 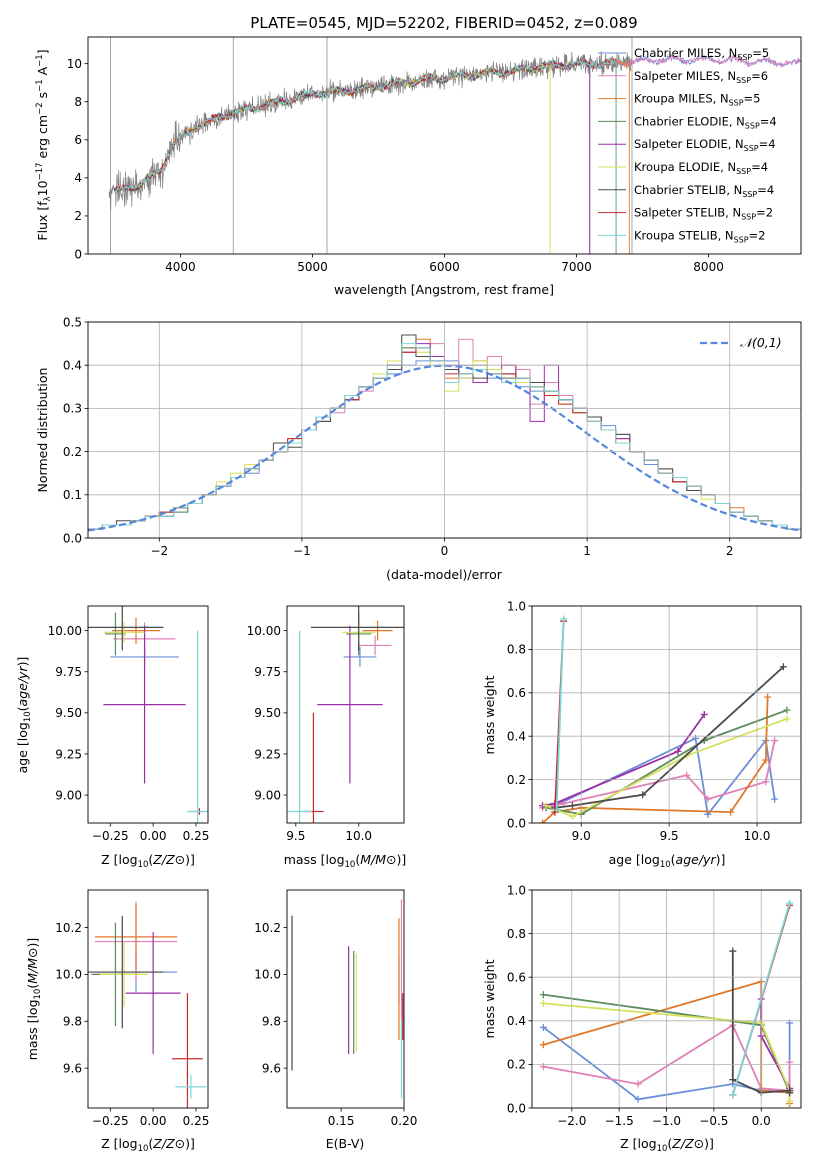 What do you see at coordinates (148, 861) in the screenshot?
I see `age-vs-metallicity-xlabel: Z [log10(Z/Z⊙)]` at bounding box center [148, 861].